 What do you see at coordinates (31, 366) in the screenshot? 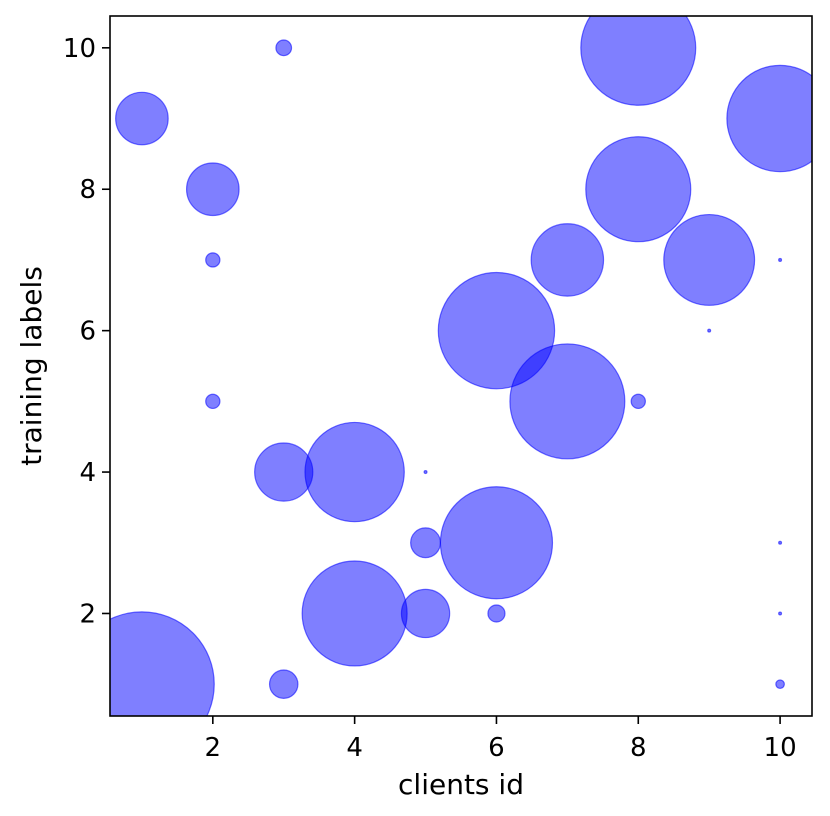
I see `y-axis-label: training labels` at bounding box center [31, 366].